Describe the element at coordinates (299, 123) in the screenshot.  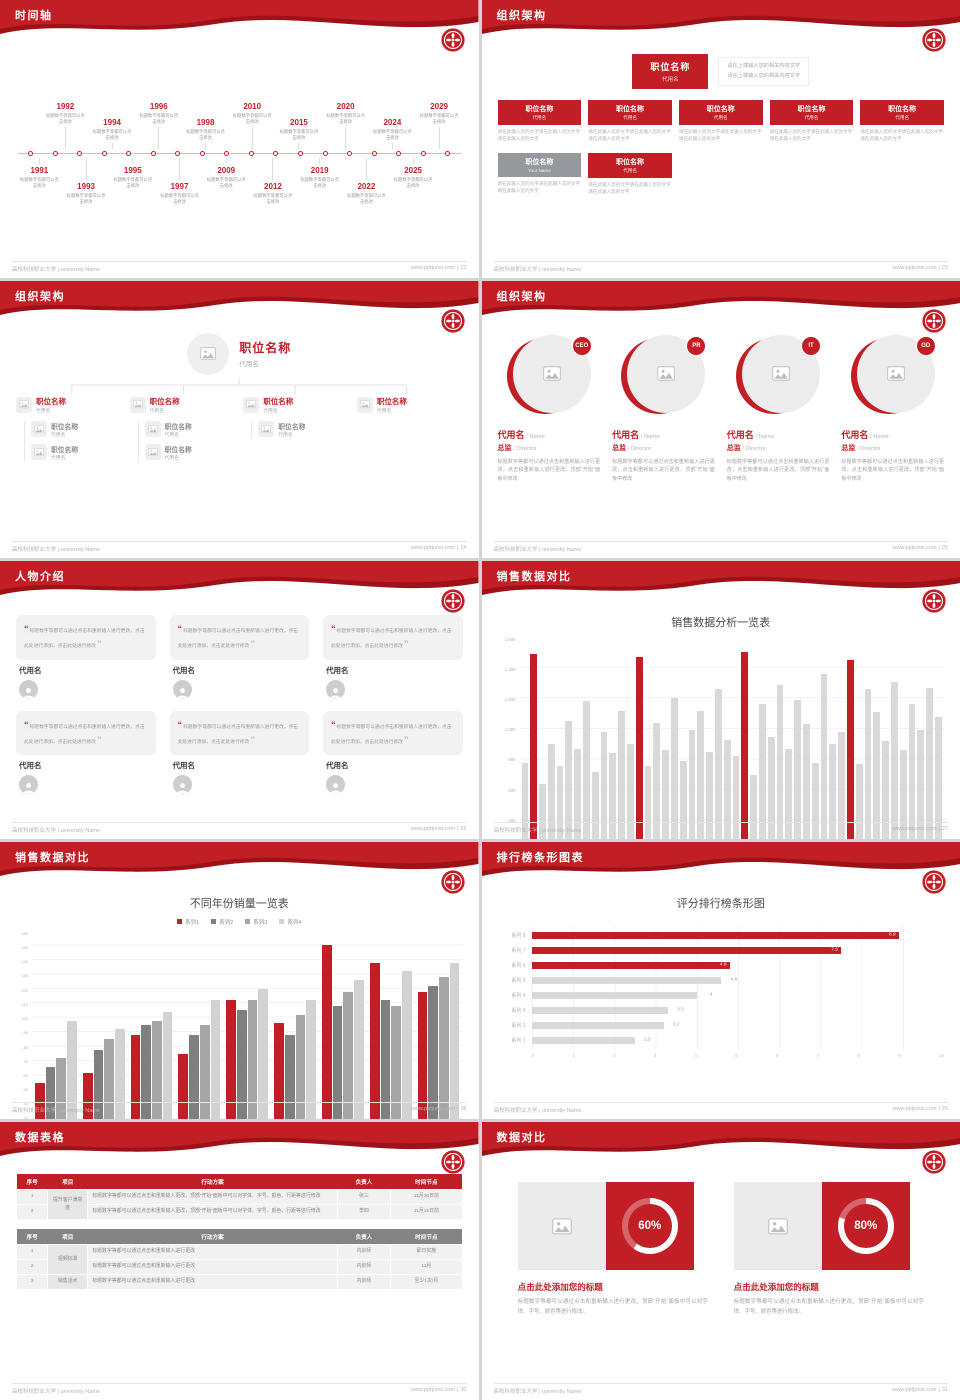
I see `timeline-year: 2015` at that location.